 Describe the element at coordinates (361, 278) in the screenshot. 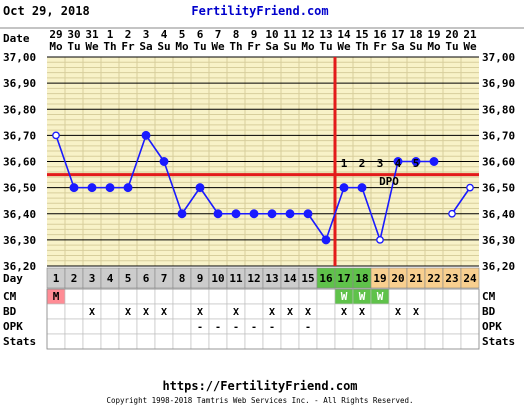

I see `day-number: 18` at that location.